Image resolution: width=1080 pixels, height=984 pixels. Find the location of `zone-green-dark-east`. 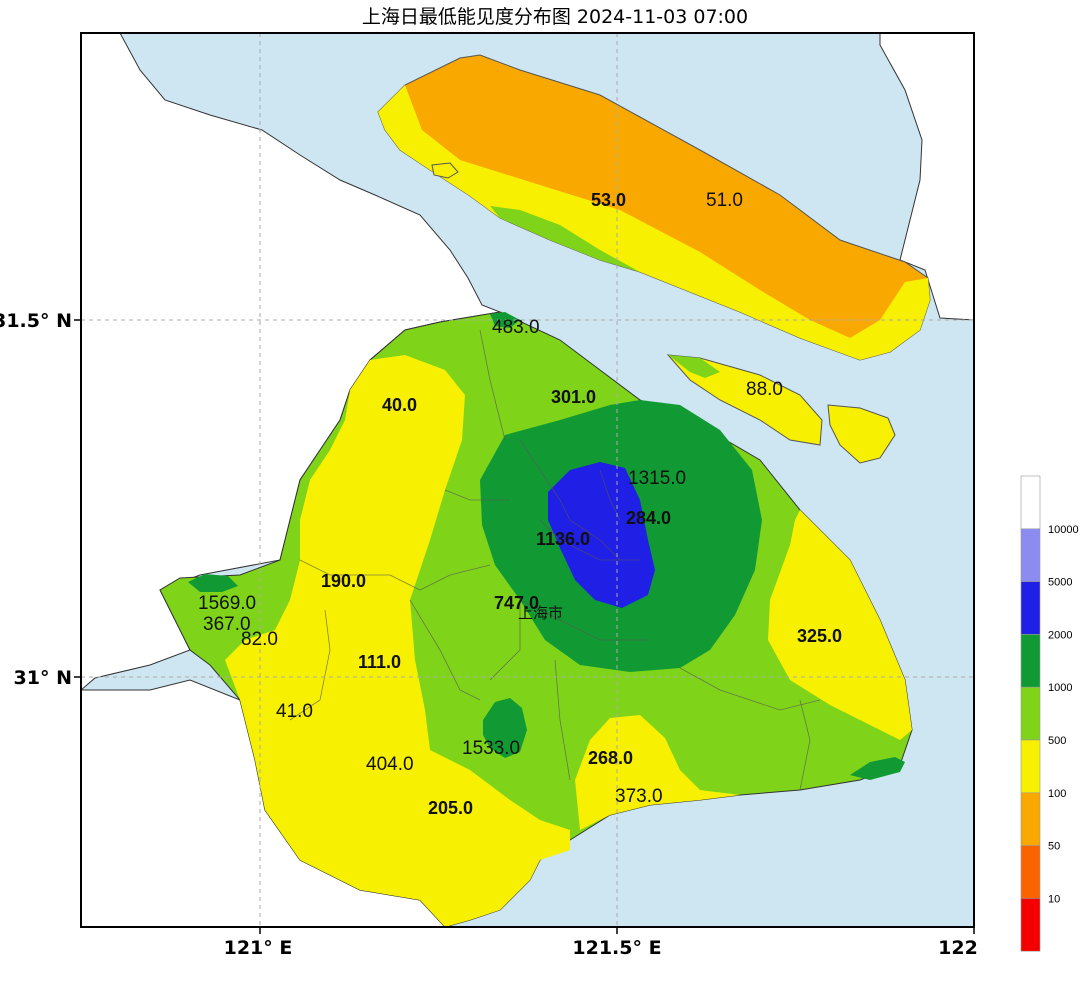

zone-green-dark-east is located at coordinates (877, 768).